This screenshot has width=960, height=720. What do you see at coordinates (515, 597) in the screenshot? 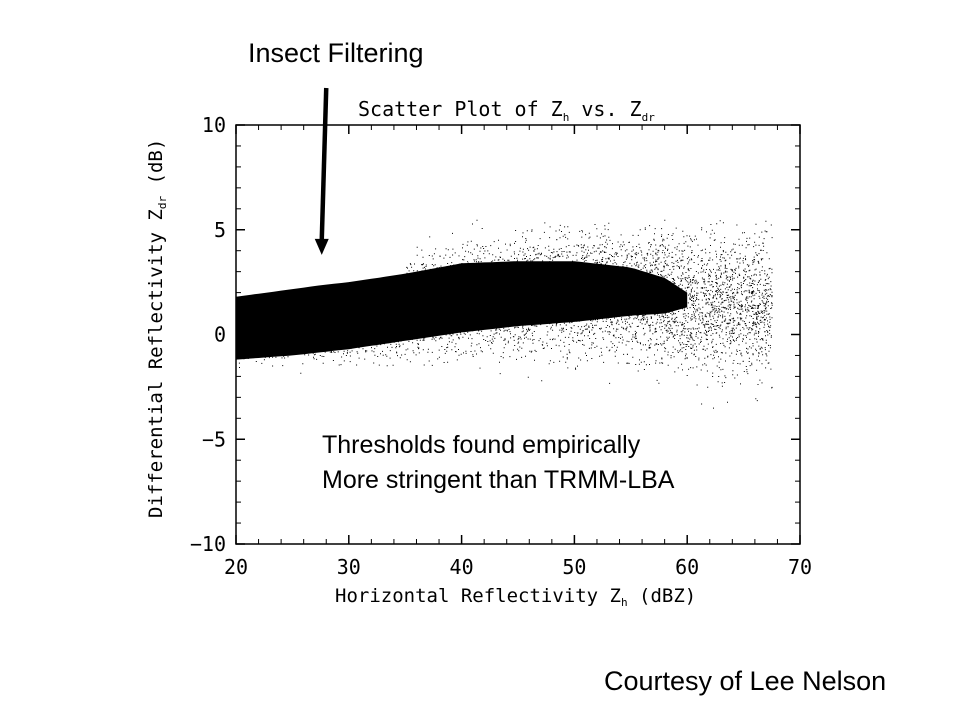
I see `x-axis-label: Horizontal Reflectivity Zh (dBZ)` at bounding box center [515, 597].